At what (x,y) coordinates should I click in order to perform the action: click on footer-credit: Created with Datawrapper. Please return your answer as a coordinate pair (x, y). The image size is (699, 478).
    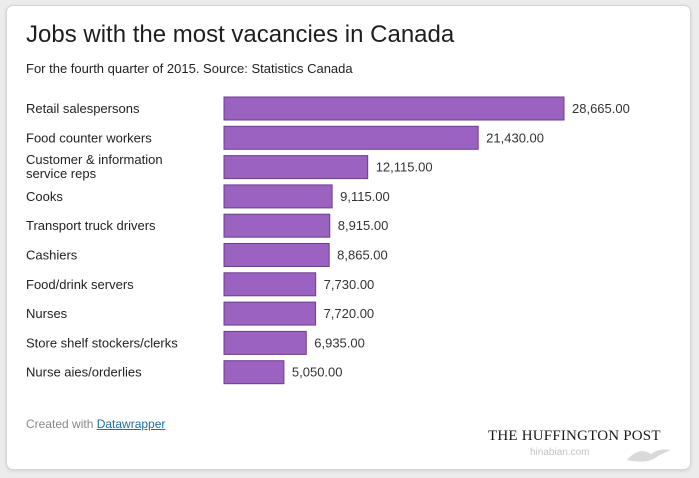
    Looking at the image, I should click on (95, 424).